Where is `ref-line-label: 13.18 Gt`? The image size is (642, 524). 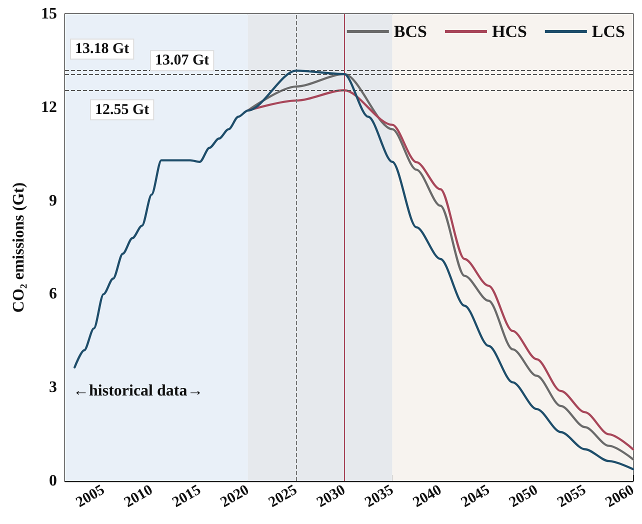
ref-line-label: 13.18 Gt is located at coordinates (102, 49).